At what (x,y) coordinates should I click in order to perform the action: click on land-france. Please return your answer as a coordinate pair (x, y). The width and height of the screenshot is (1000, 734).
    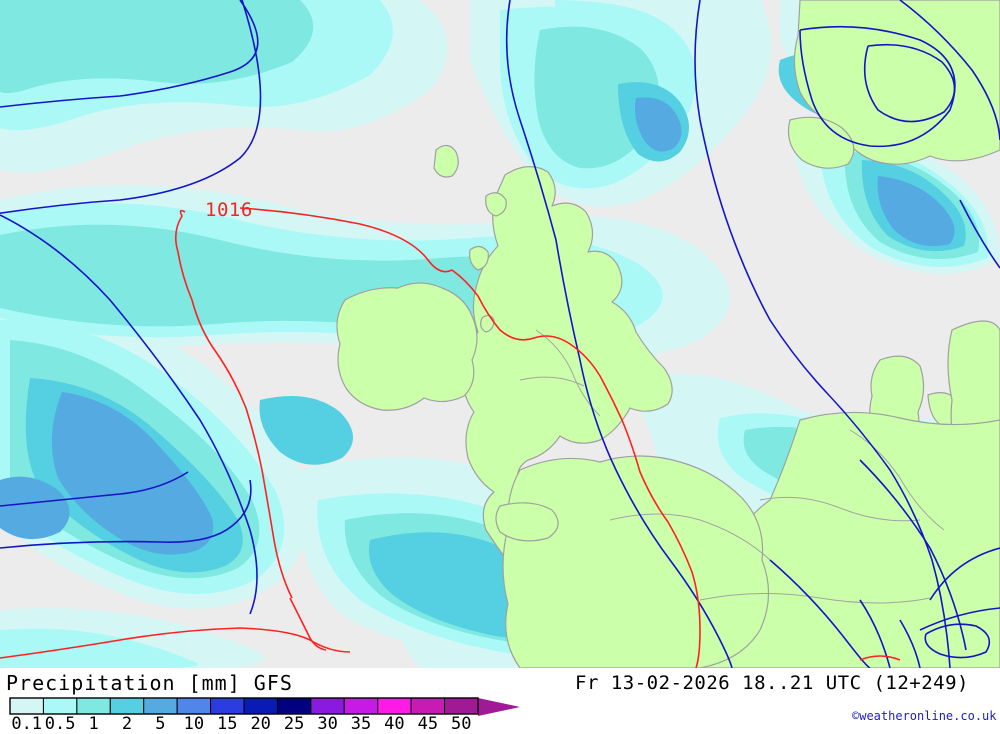
    Looking at the image, I should click on (636, 561).